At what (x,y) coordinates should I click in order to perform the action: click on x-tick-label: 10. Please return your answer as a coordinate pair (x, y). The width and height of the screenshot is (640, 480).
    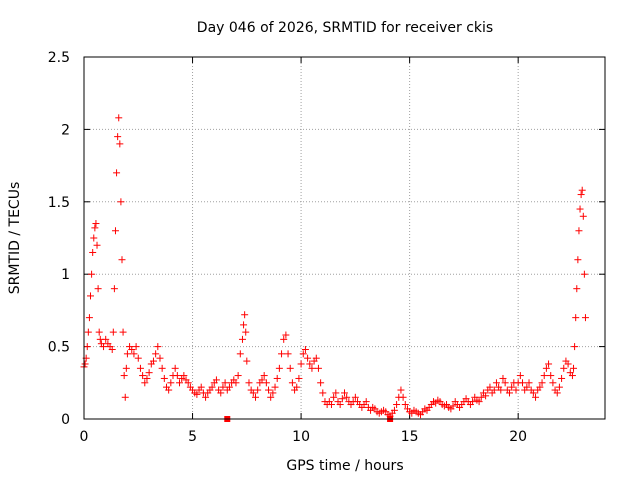
    Looking at the image, I should click on (301, 437).